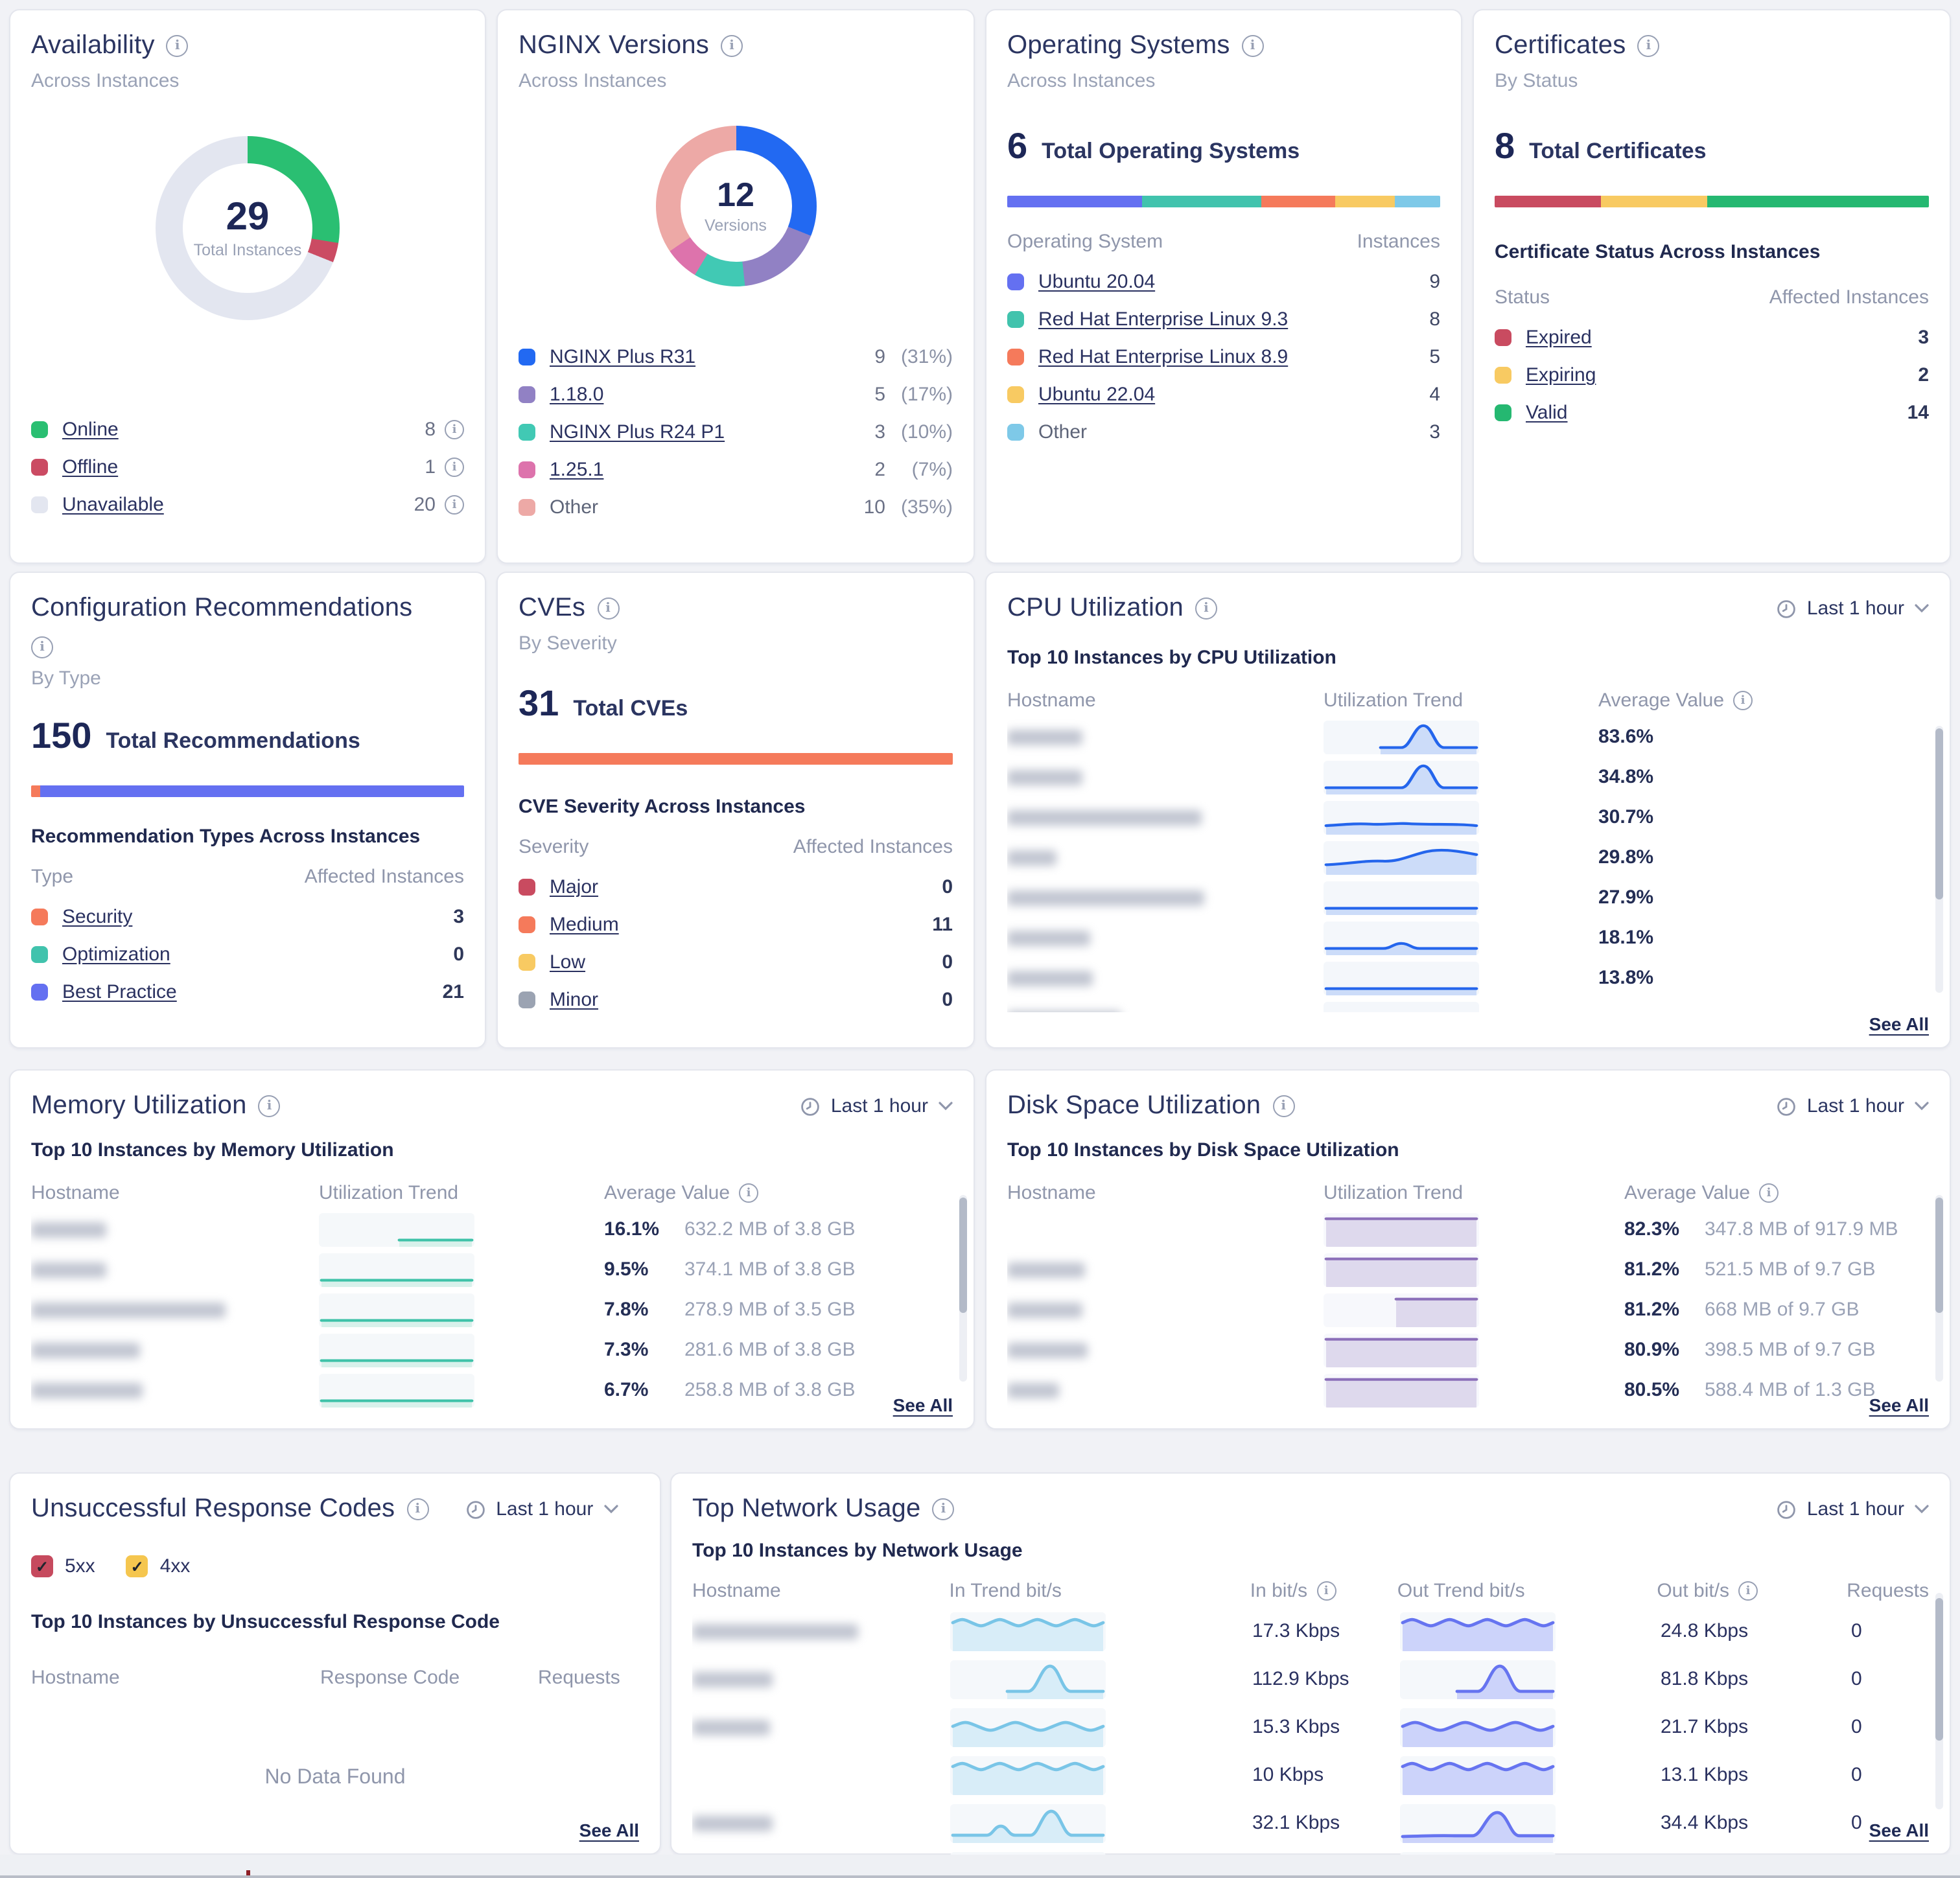  I want to click on legend-link-ubuntu-20-04: Ubuntu 20.04, so click(1097, 282).